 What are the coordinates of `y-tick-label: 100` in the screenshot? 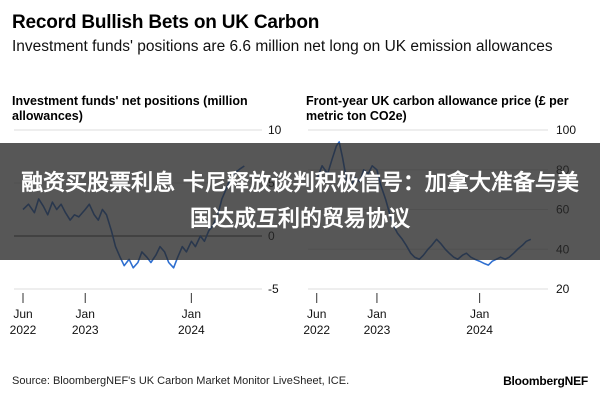 It's located at (566, 130).